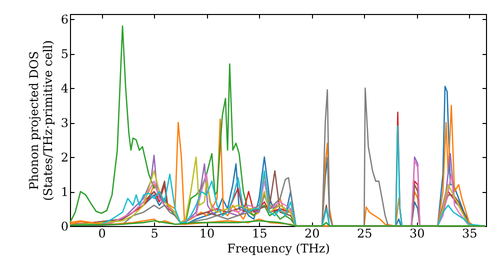 This screenshot has width=500, height=280. I want to click on x-tick-label: 30, so click(417, 233).